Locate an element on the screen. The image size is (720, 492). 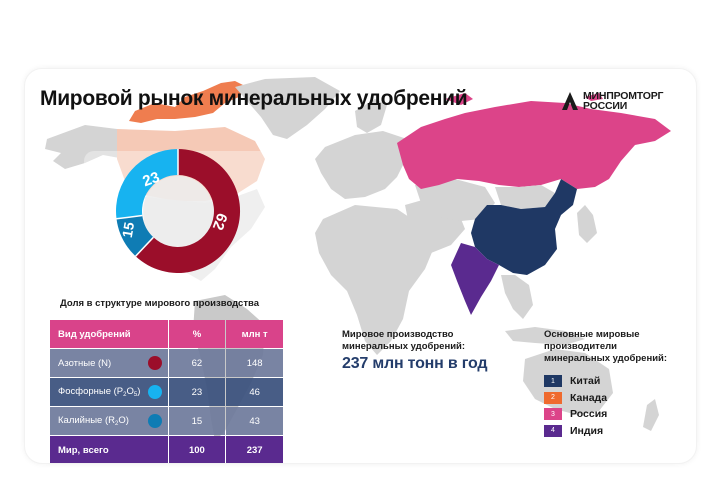
row-name: Азотные (N) is located at coordinates (109, 363).